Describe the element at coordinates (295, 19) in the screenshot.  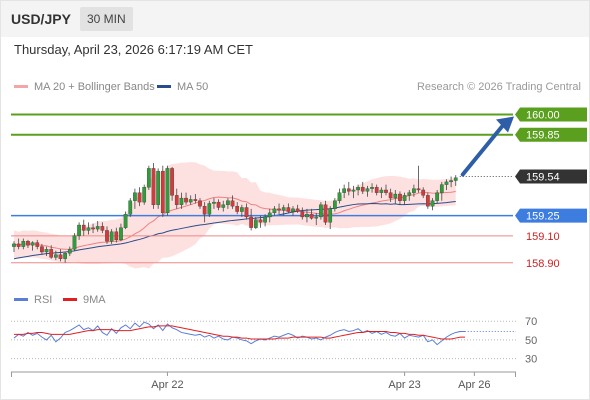
I see `header-bar: USD/JPY 30 MIN` at that location.